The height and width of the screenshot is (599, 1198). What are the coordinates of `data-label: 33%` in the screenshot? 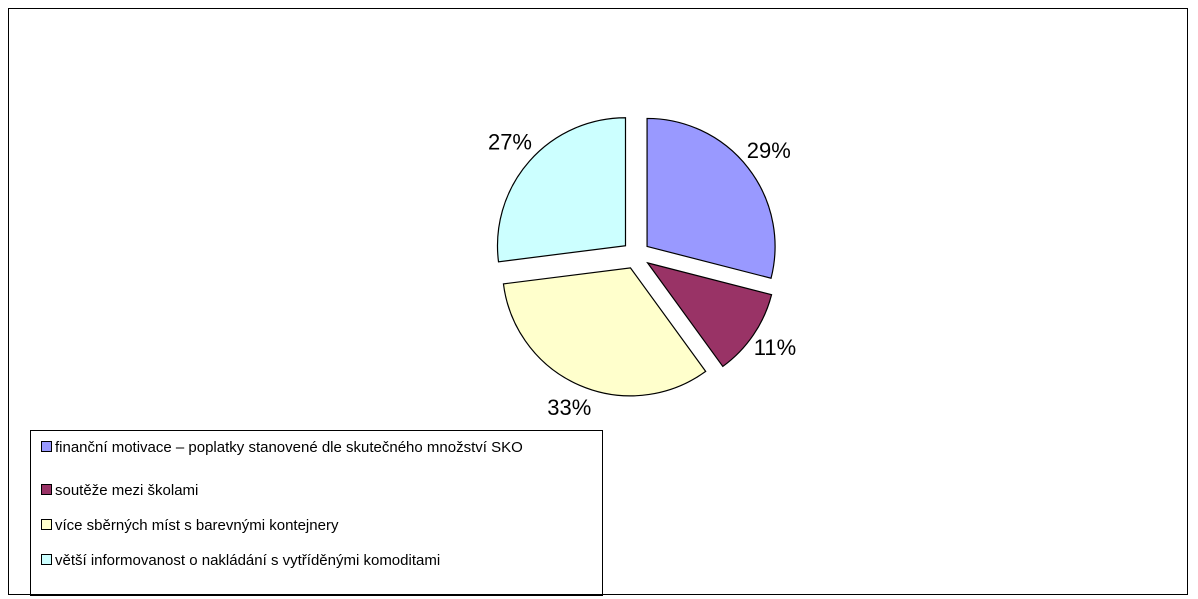 It's located at (569, 407).